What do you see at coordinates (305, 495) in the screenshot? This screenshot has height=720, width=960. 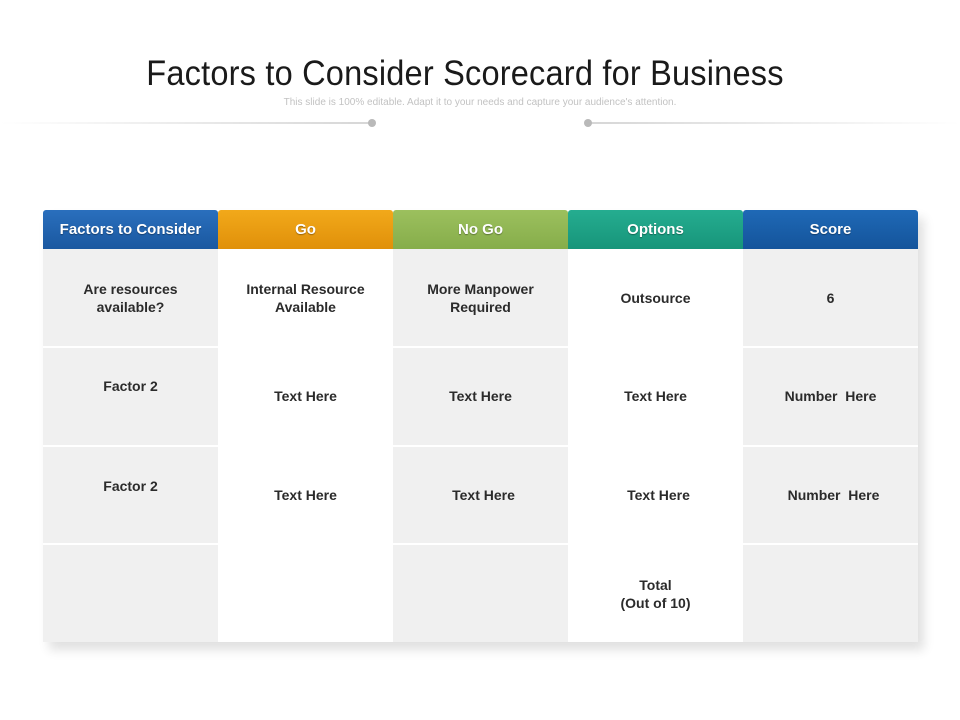 I see `cell-go-row3: Text Here` at bounding box center [305, 495].